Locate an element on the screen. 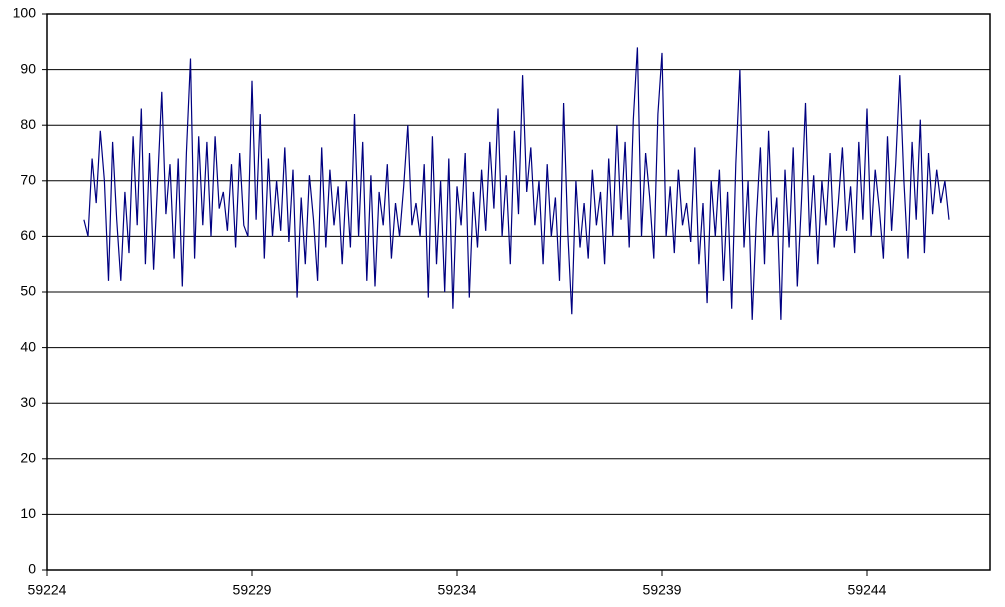 The width and height of the screenshot is (1005, 607). x-tick-label: 59234 is located at coordinates (457, 590).